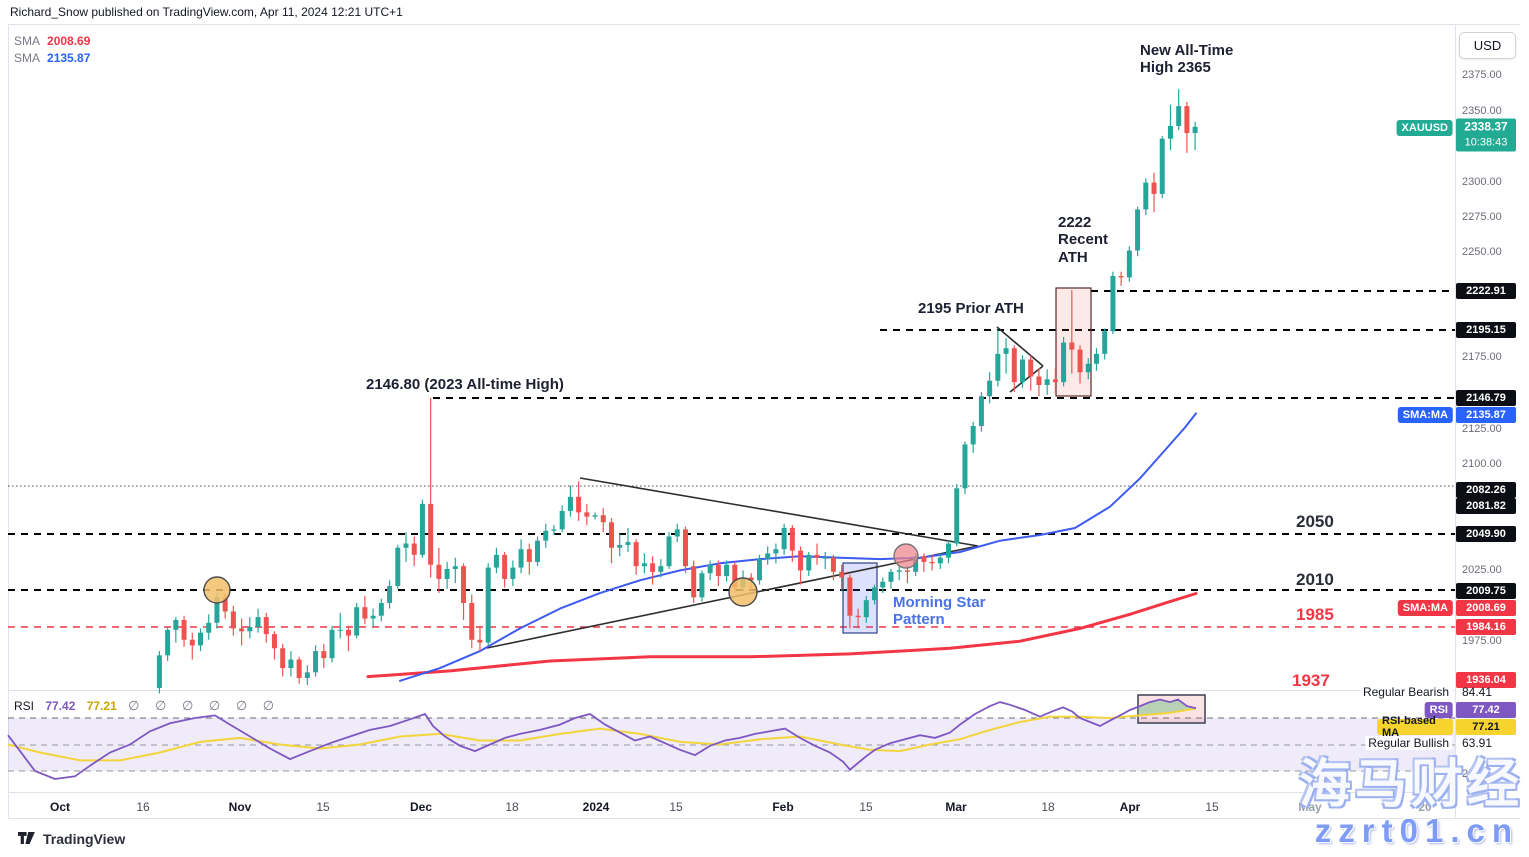 Image resolution: width=1529 pixels, height=857 pixels. Describe the element at coordinates (1486, 126) in the screenshot. I see `last-price: 2338.37` at that location.